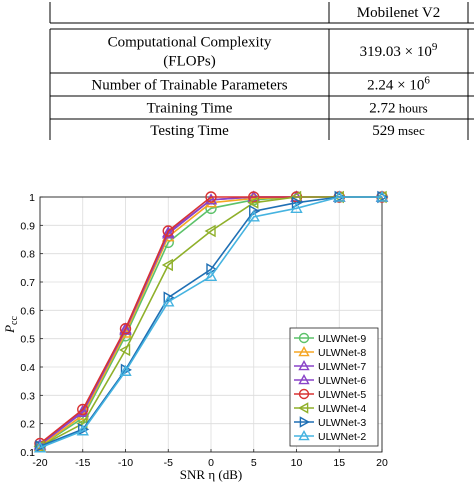 Image resolution: width=474 pixels, height=494 pixels. Describe the element at coordinates (382, 463) in the screenshot. I see `x-tick-label: 20` at that location.